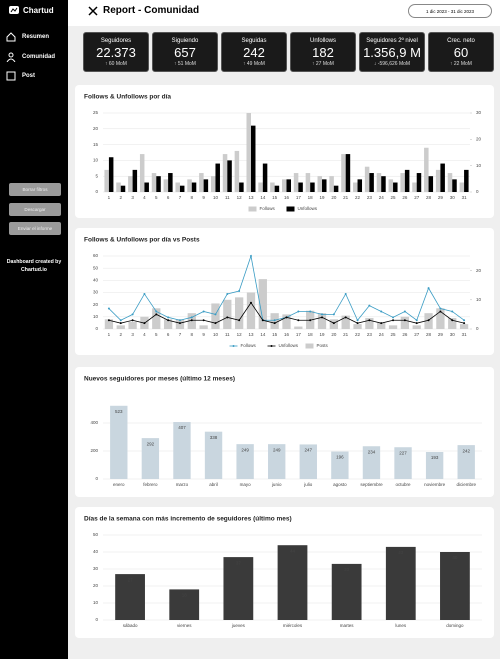  Describe the element at coordinates (38, 57) in the screenshot. I see `nav-label: Comunidad` at that location.